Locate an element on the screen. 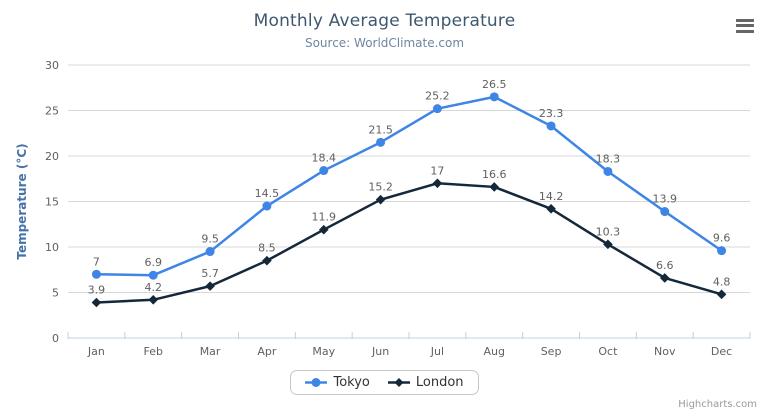 This screenshot has height=416, width=769. legend-item-london: London is located at coordinates (425, 382).